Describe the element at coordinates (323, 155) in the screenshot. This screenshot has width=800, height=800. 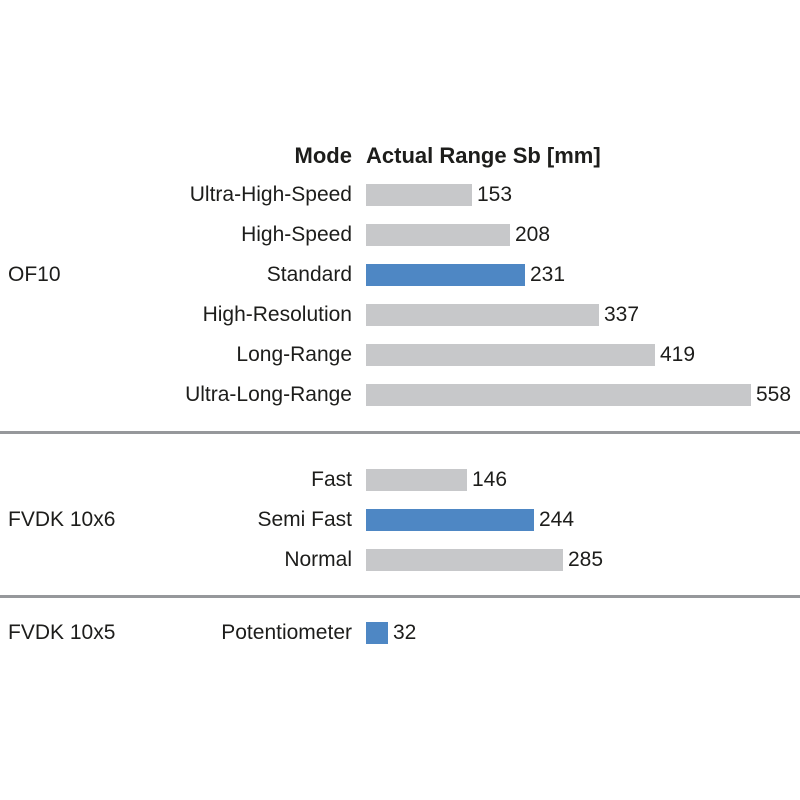
I see `mode-column-header: Mode` at that location.